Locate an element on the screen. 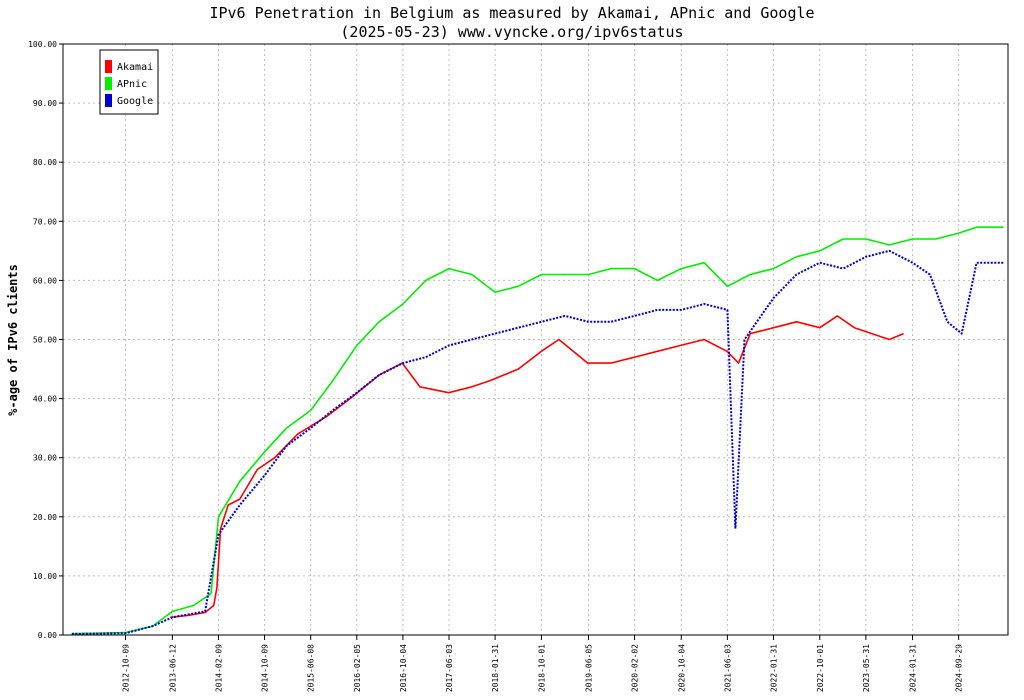 This screenshot has width=1024, height=700. y-tick-label: 80.00 is located at coordinates (45, 162).